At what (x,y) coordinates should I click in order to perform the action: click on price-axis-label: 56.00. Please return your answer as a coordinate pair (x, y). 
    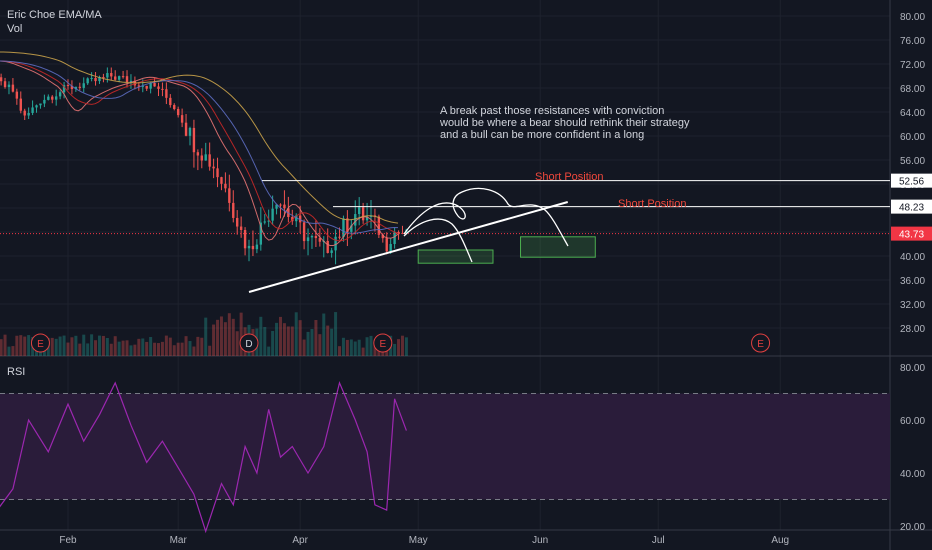
    Looking at the image, I should click on (912, 161).